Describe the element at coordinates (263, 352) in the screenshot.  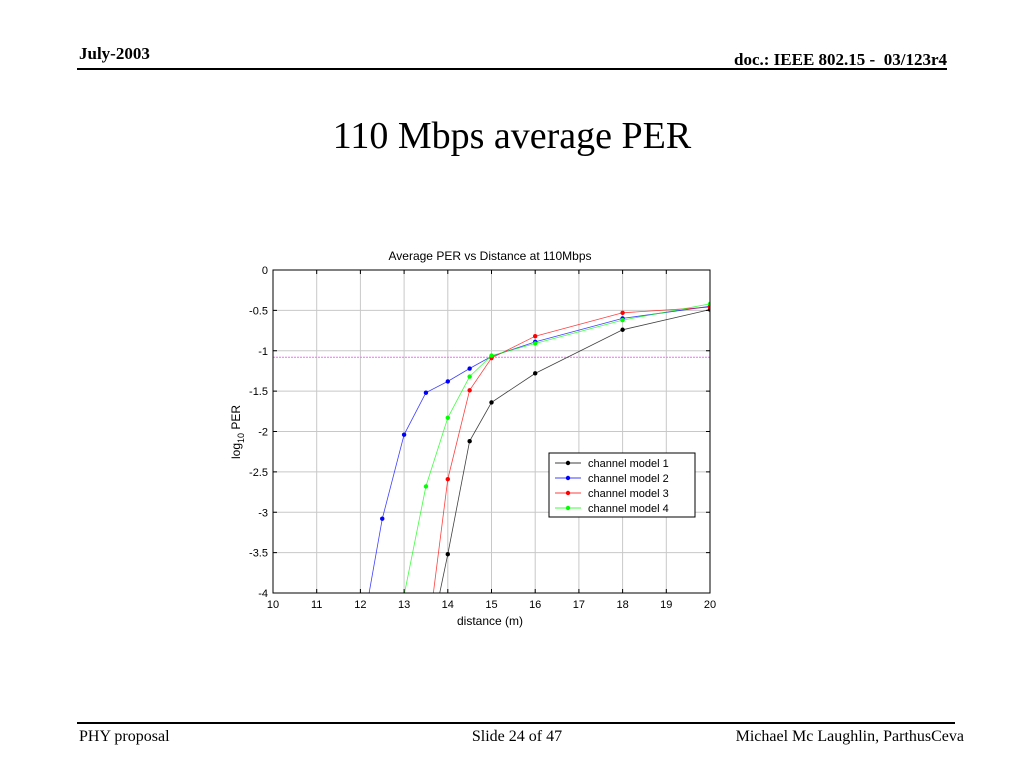
I see `y-tick-label: -1` at that location.